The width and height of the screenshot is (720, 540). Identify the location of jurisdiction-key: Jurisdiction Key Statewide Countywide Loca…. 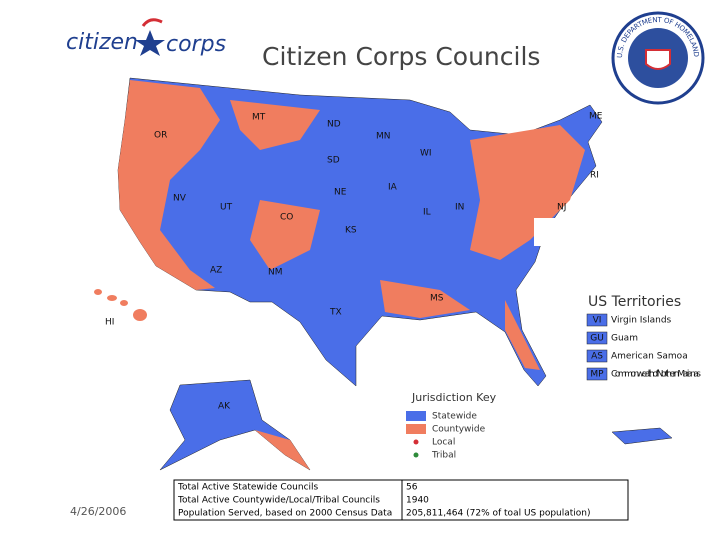
(456, 429).